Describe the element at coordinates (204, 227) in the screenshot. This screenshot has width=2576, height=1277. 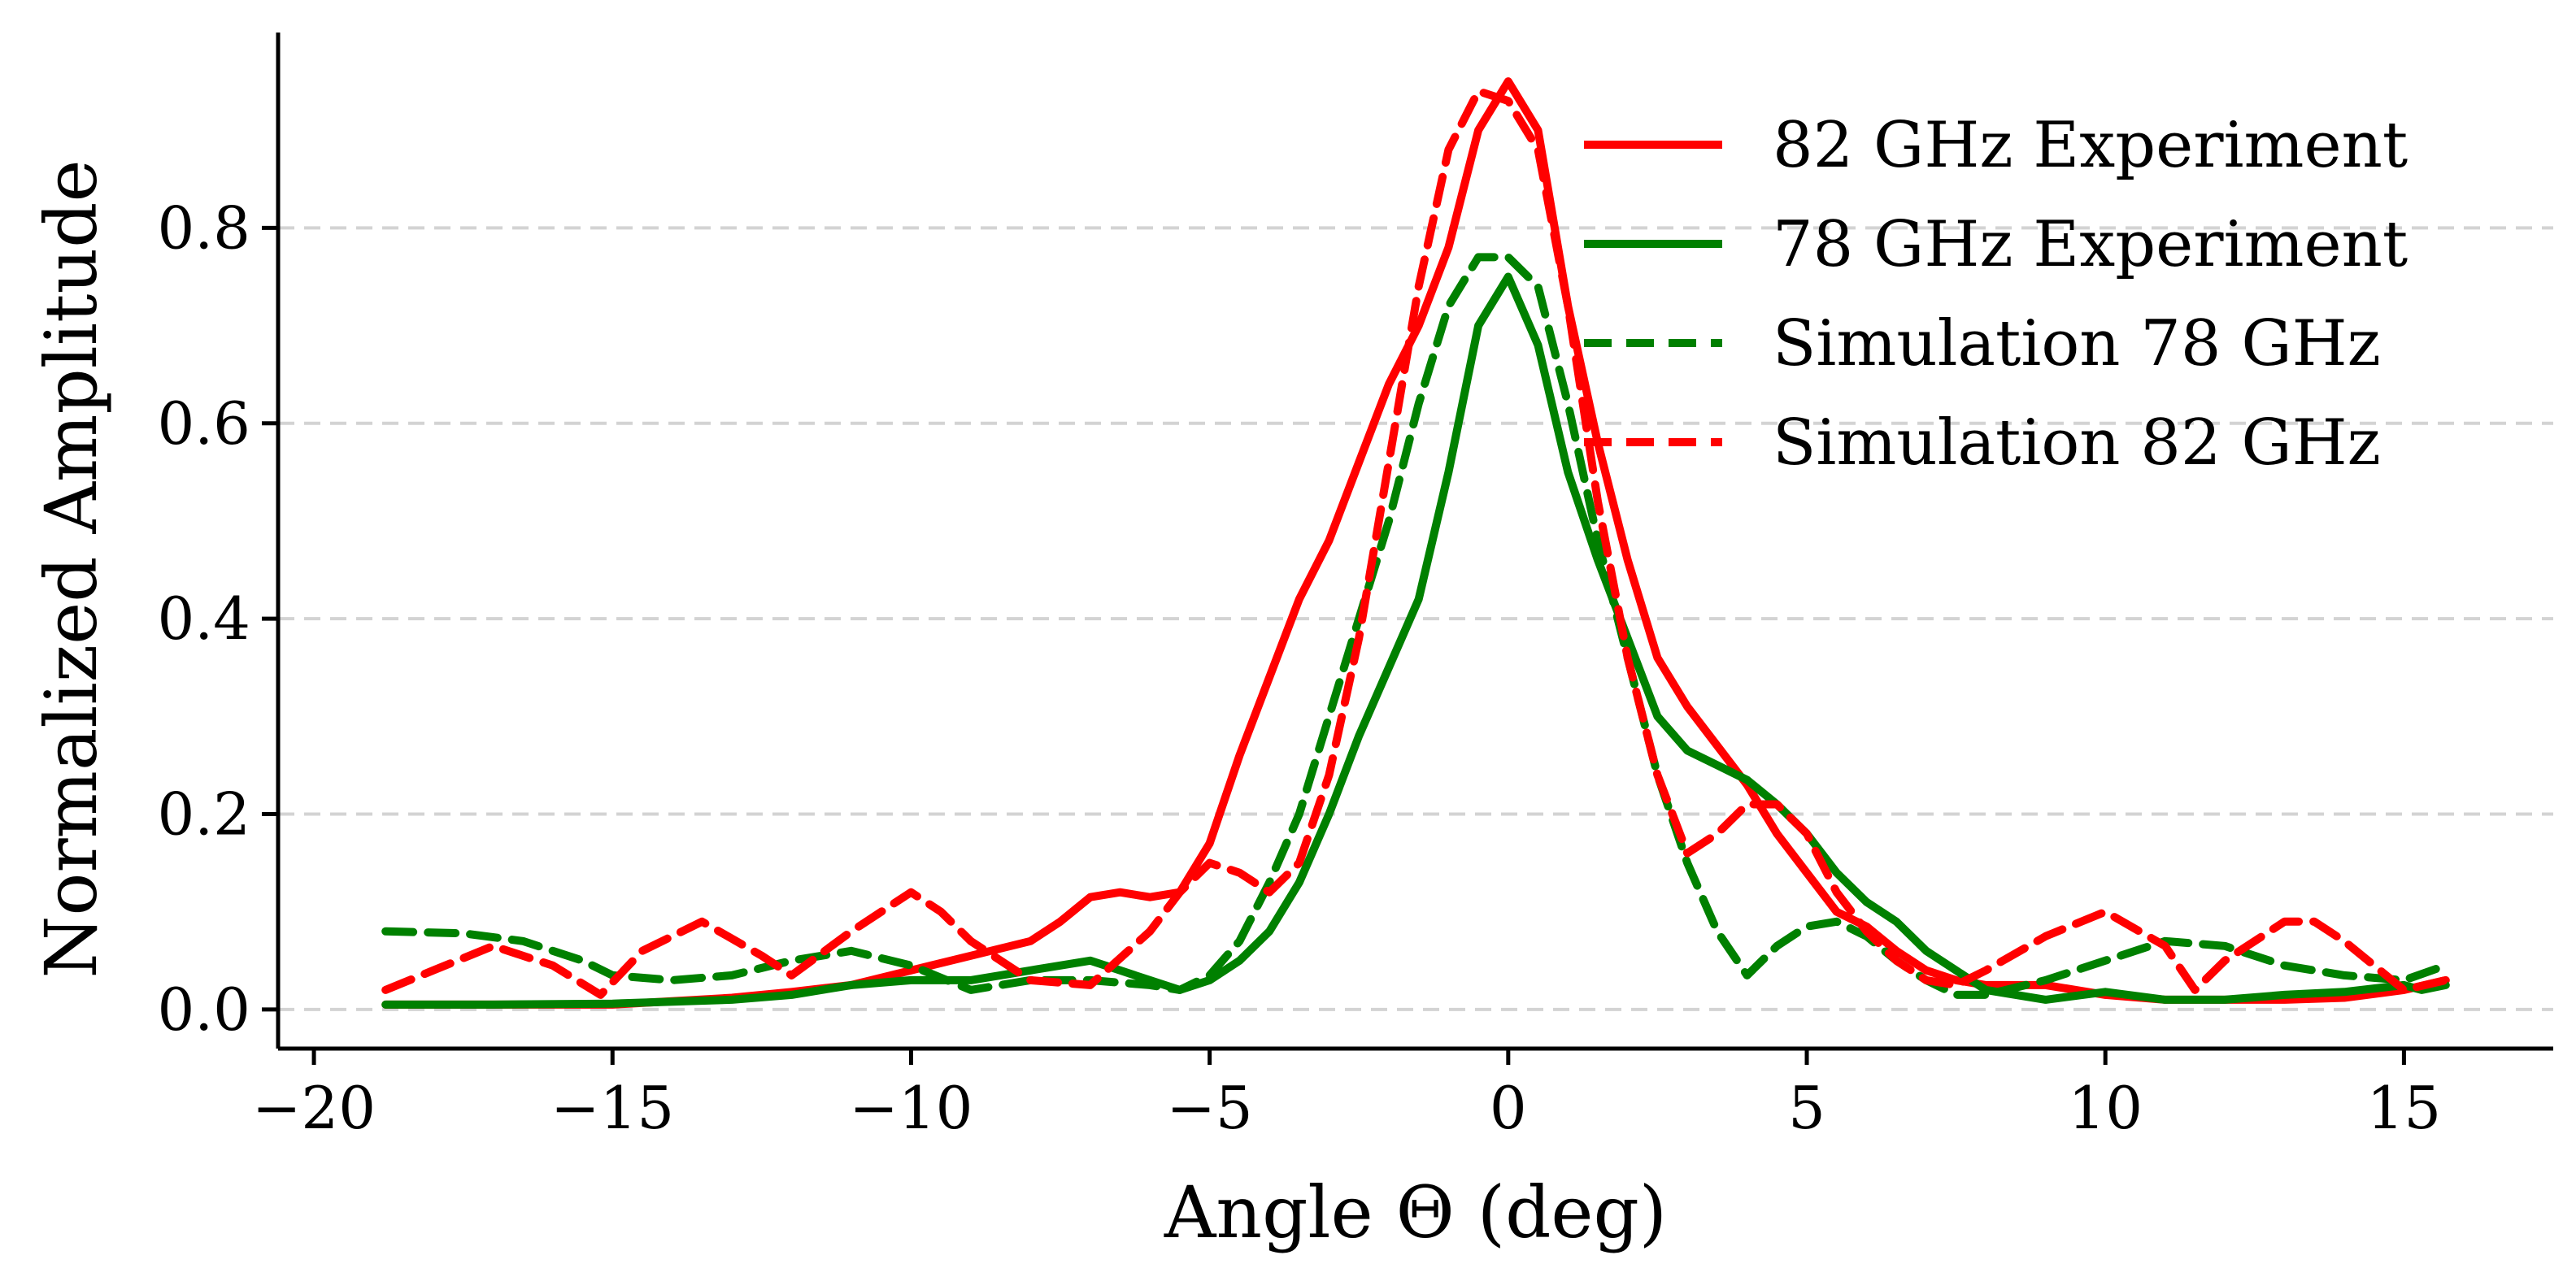
I see `y-tick-label: 0.8` at that location.